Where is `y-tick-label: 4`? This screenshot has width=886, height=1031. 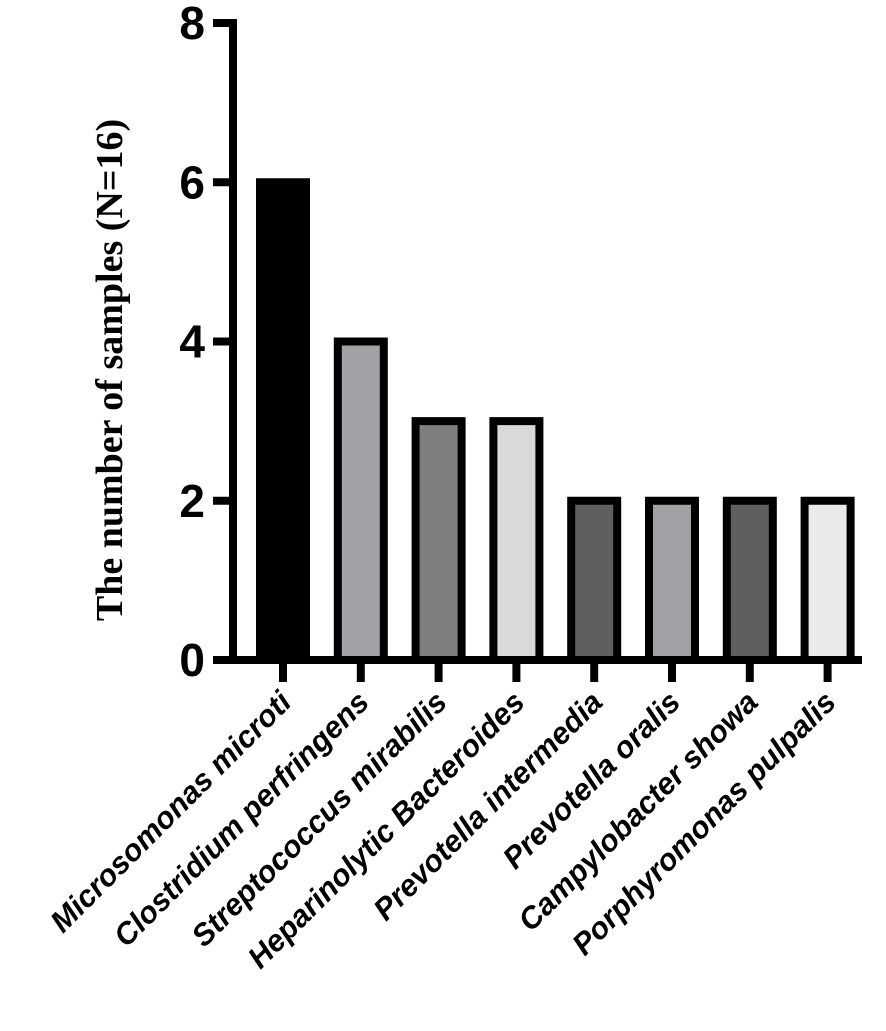 y-tick-label: 4 is located at coordinates (192, 342).